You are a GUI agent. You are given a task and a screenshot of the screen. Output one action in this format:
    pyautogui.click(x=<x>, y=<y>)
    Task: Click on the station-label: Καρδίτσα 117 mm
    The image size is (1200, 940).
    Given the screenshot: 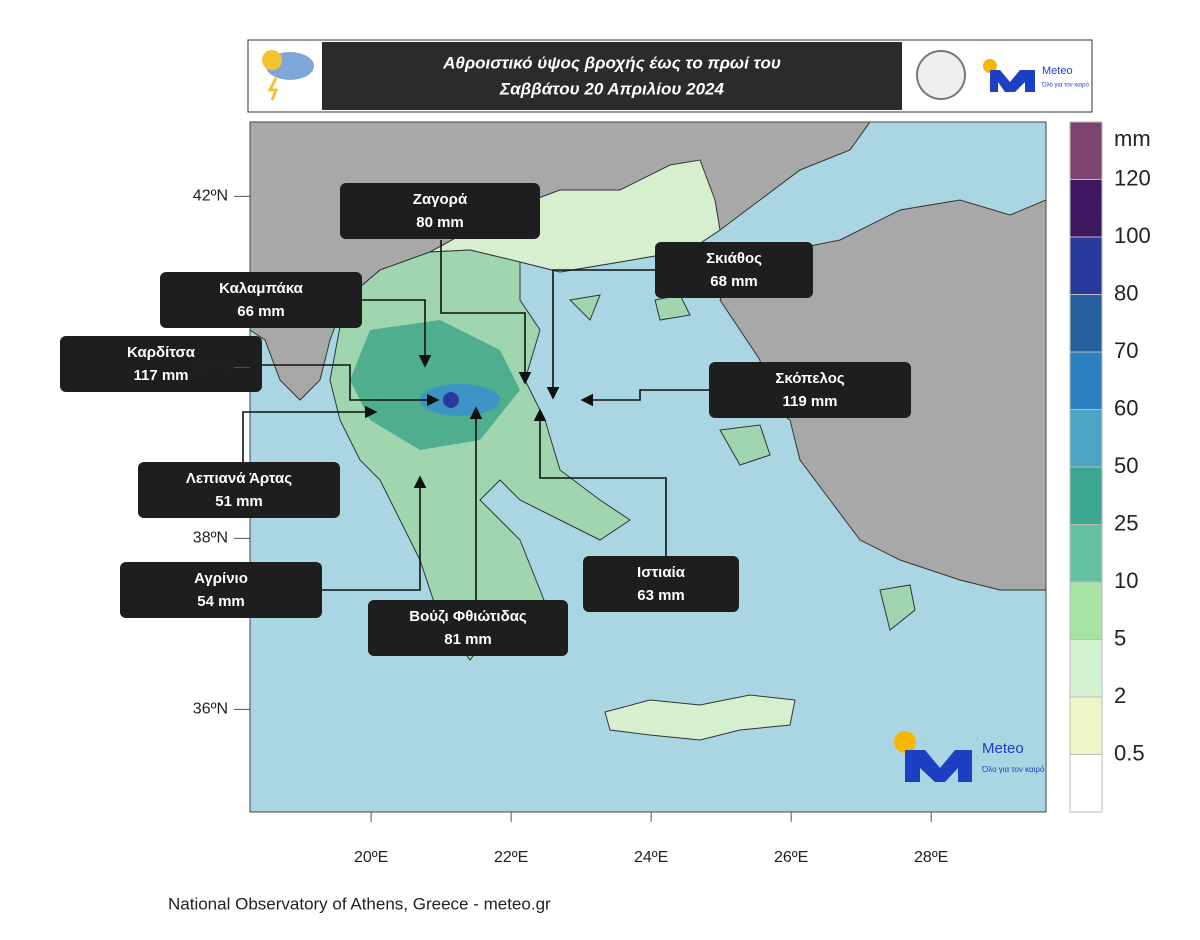 What is the action you would take?
    pyautogui.click(x=161, y=364)
    